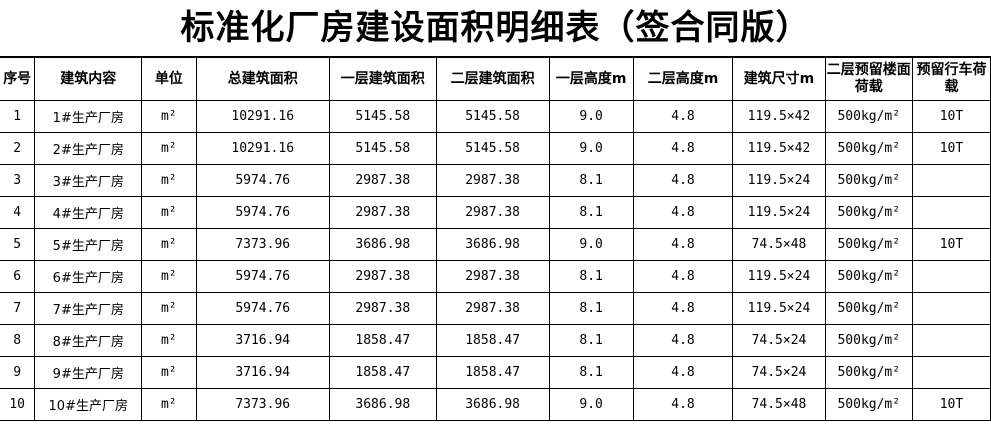  What do you see at coordinates (868, 79) in the screenshot?
I see `header-cell-floor-load: 二层预留楼面荷载` at bounding box center [868, 79].